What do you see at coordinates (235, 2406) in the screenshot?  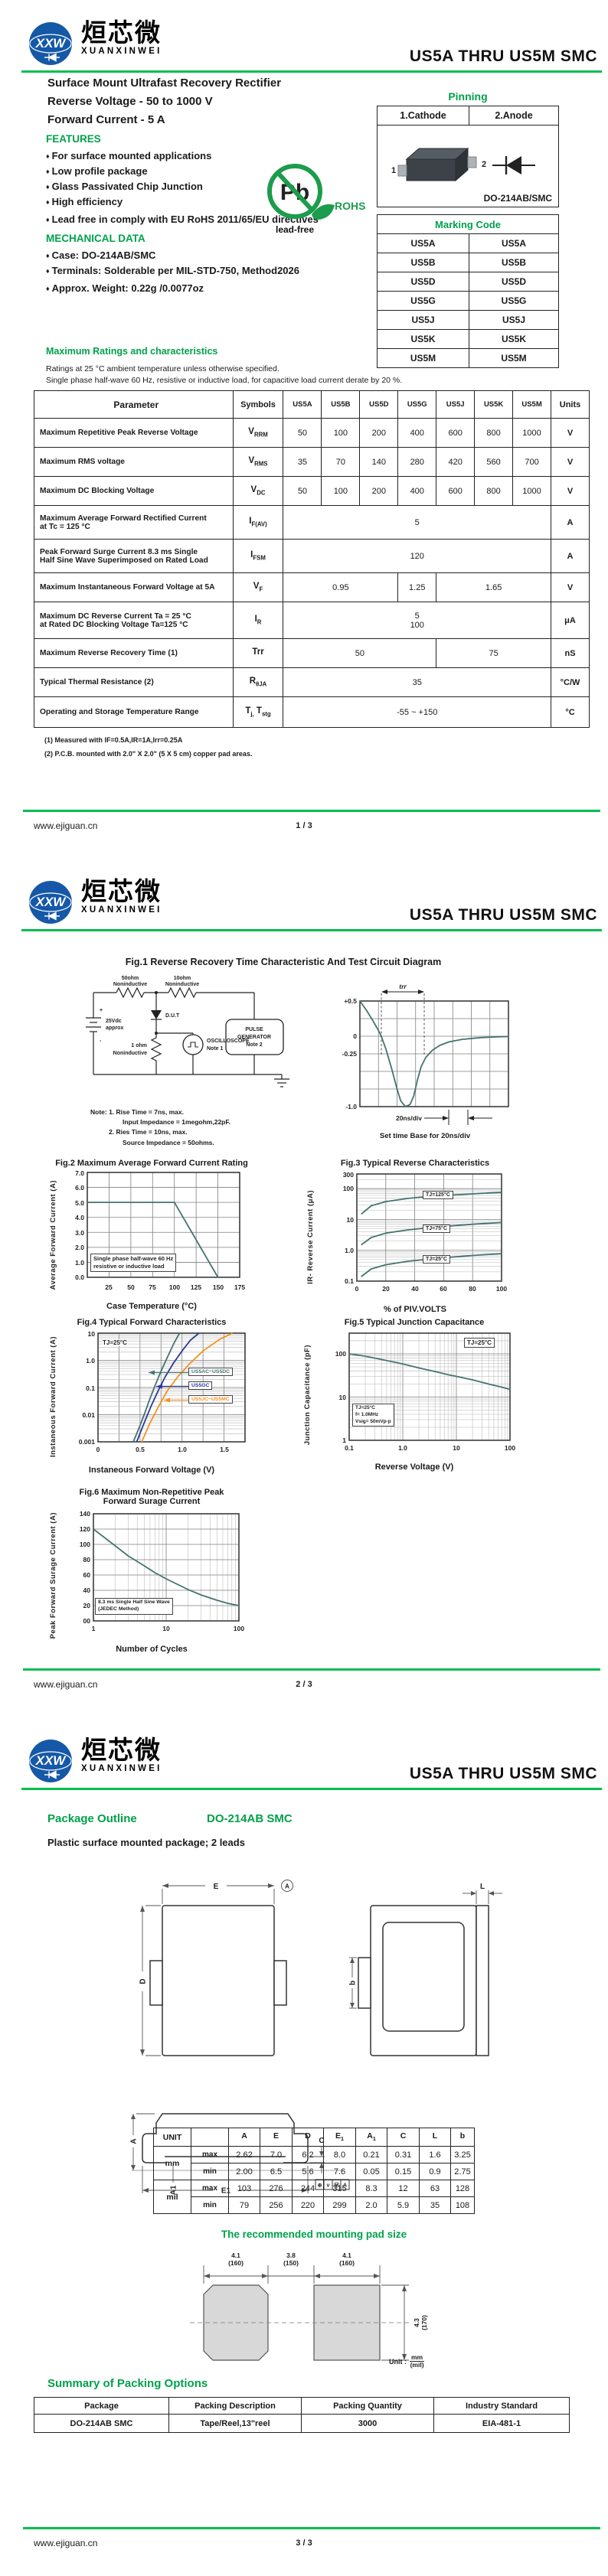 I see `cell: Packing Description` at bounding box center [235, 2406].